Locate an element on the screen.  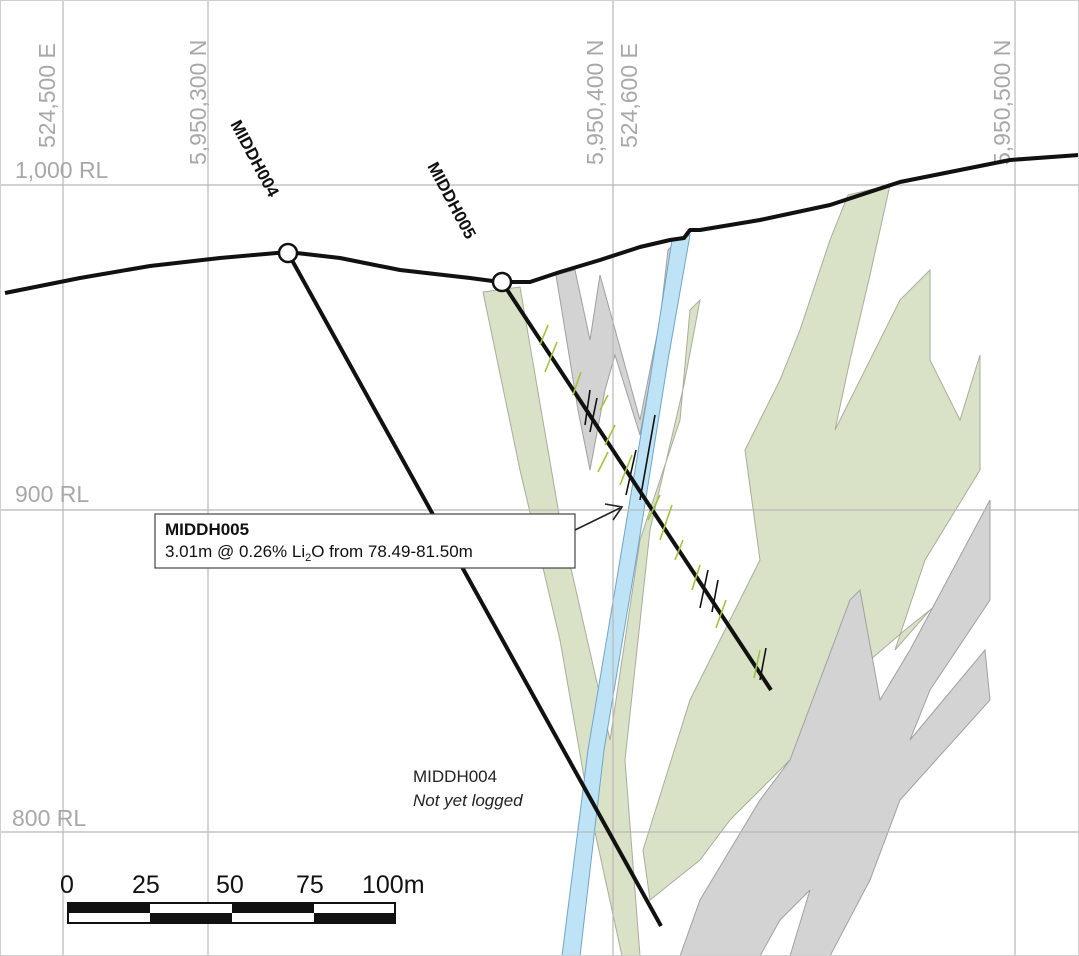
scale-label: 0 is located at coordinates (67, 885).